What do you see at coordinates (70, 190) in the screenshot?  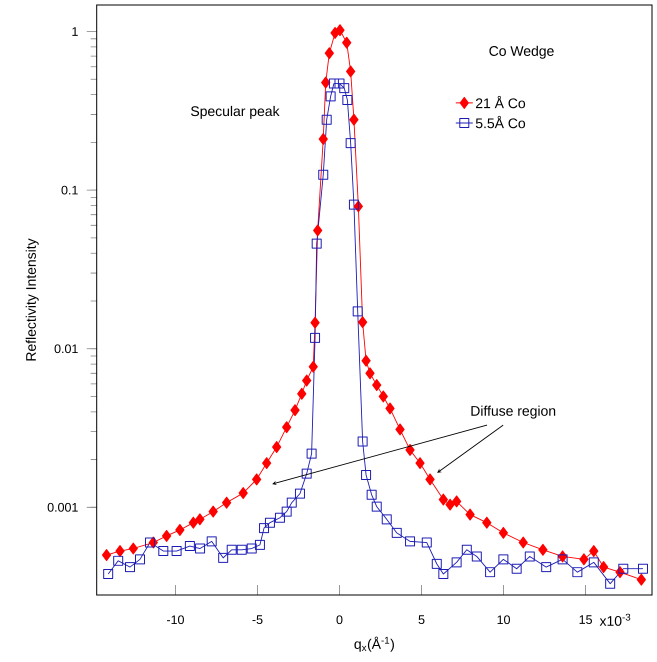 I see `y-tick-label: 0.1` at bounding box center [70, 190].